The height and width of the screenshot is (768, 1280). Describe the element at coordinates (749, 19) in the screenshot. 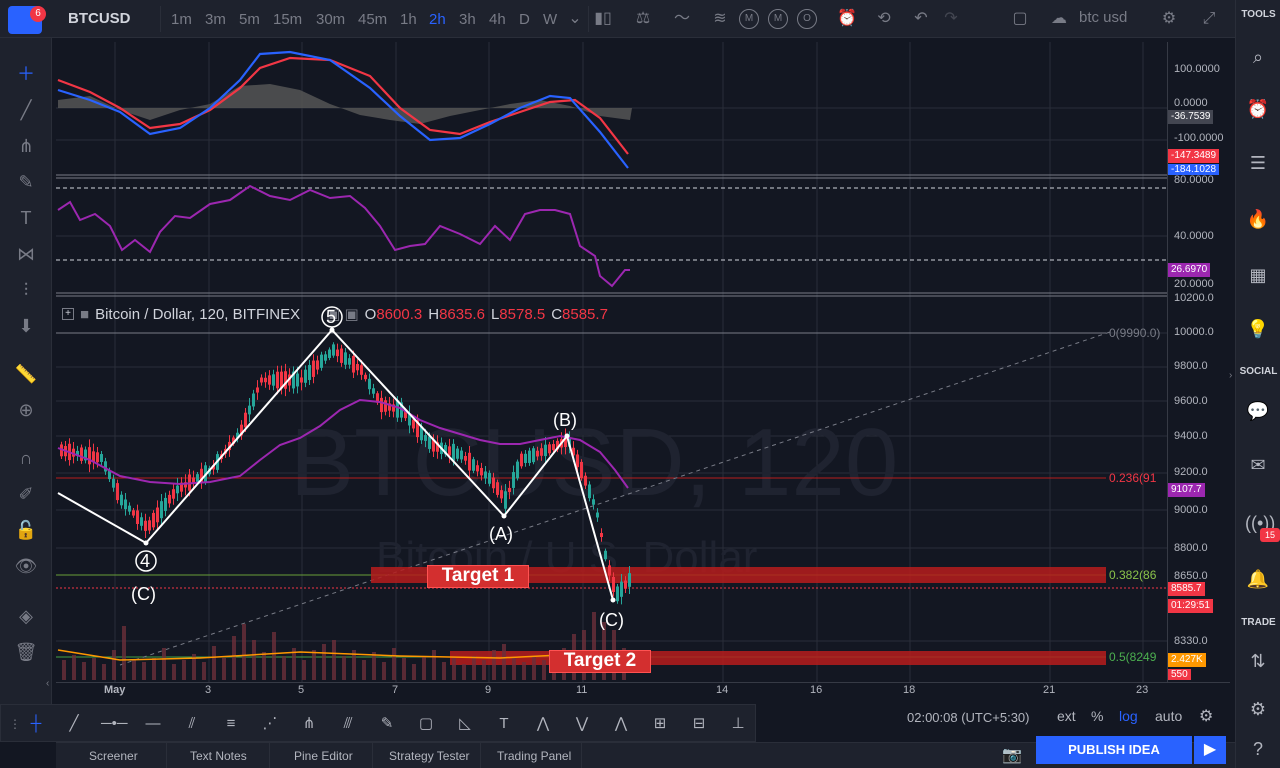

I see `indicator-m-icon: M` at that location.